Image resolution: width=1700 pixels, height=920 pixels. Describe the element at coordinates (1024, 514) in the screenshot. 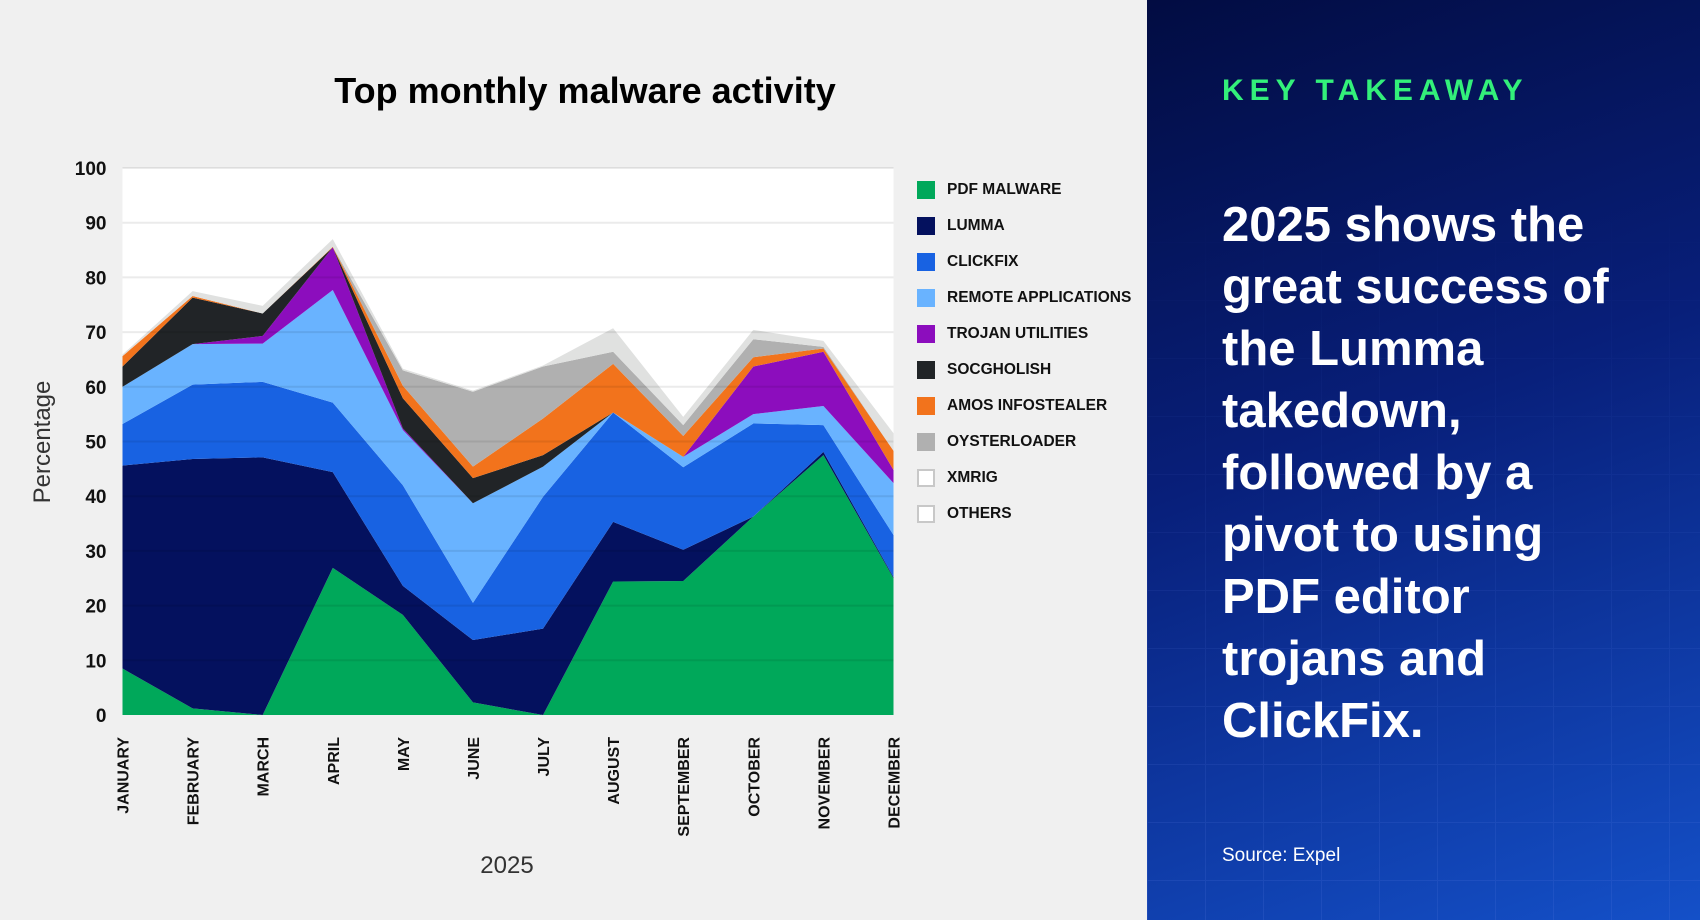

I see `legend-item: OTHERS` at that location.